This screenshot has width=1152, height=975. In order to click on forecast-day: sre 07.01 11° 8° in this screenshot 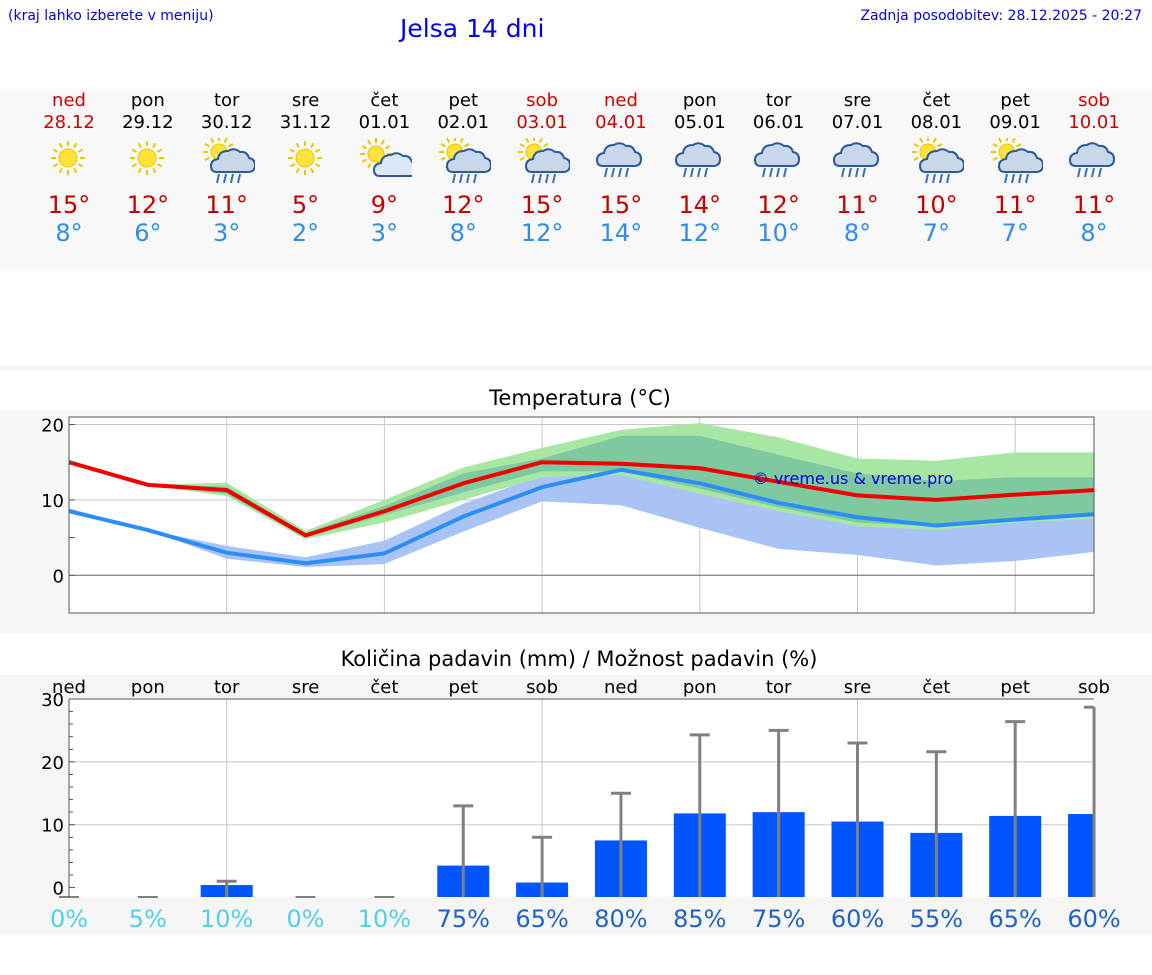, I will do `click(858, 168)`.